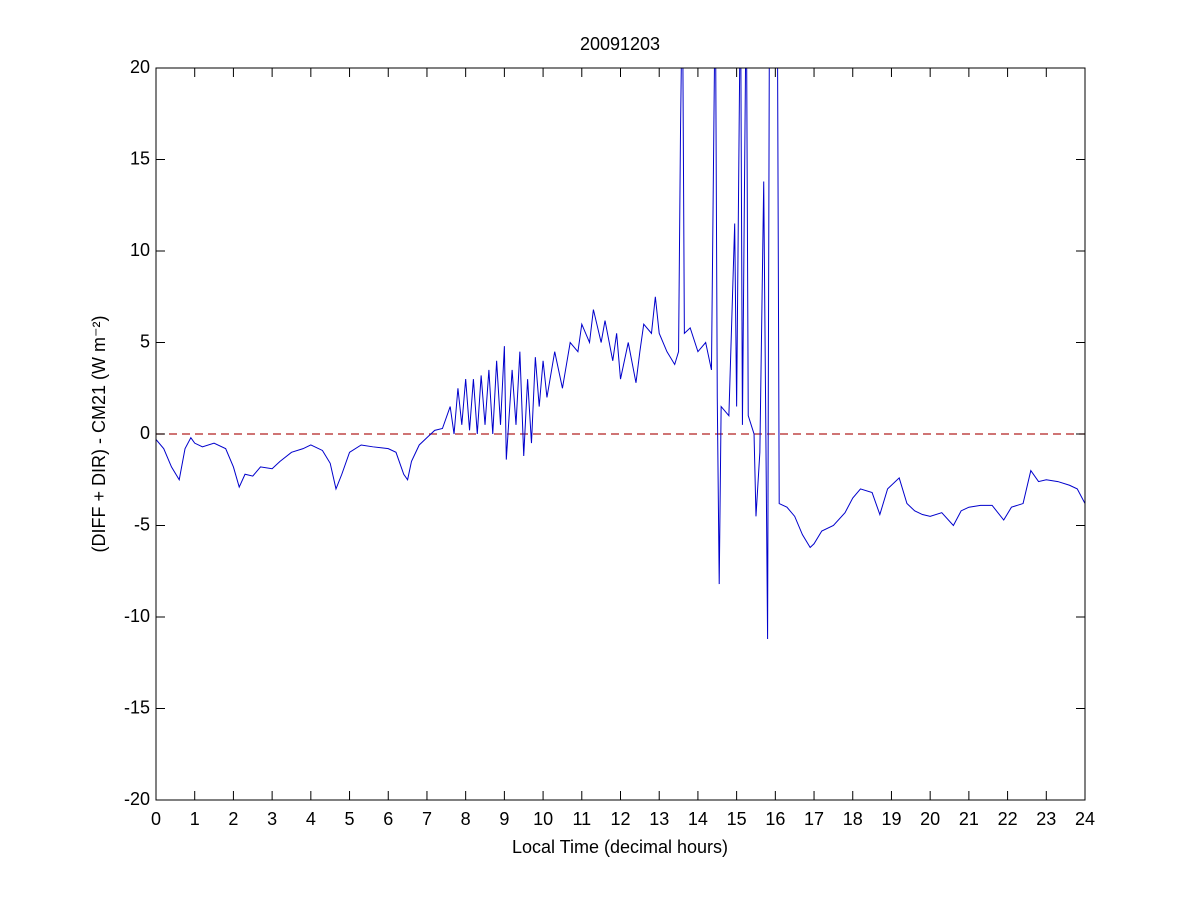  What do you see at coordinates (853, 819) in the screenshot?
I see `x-tick-label: 18` at bounding box center [853, 819].